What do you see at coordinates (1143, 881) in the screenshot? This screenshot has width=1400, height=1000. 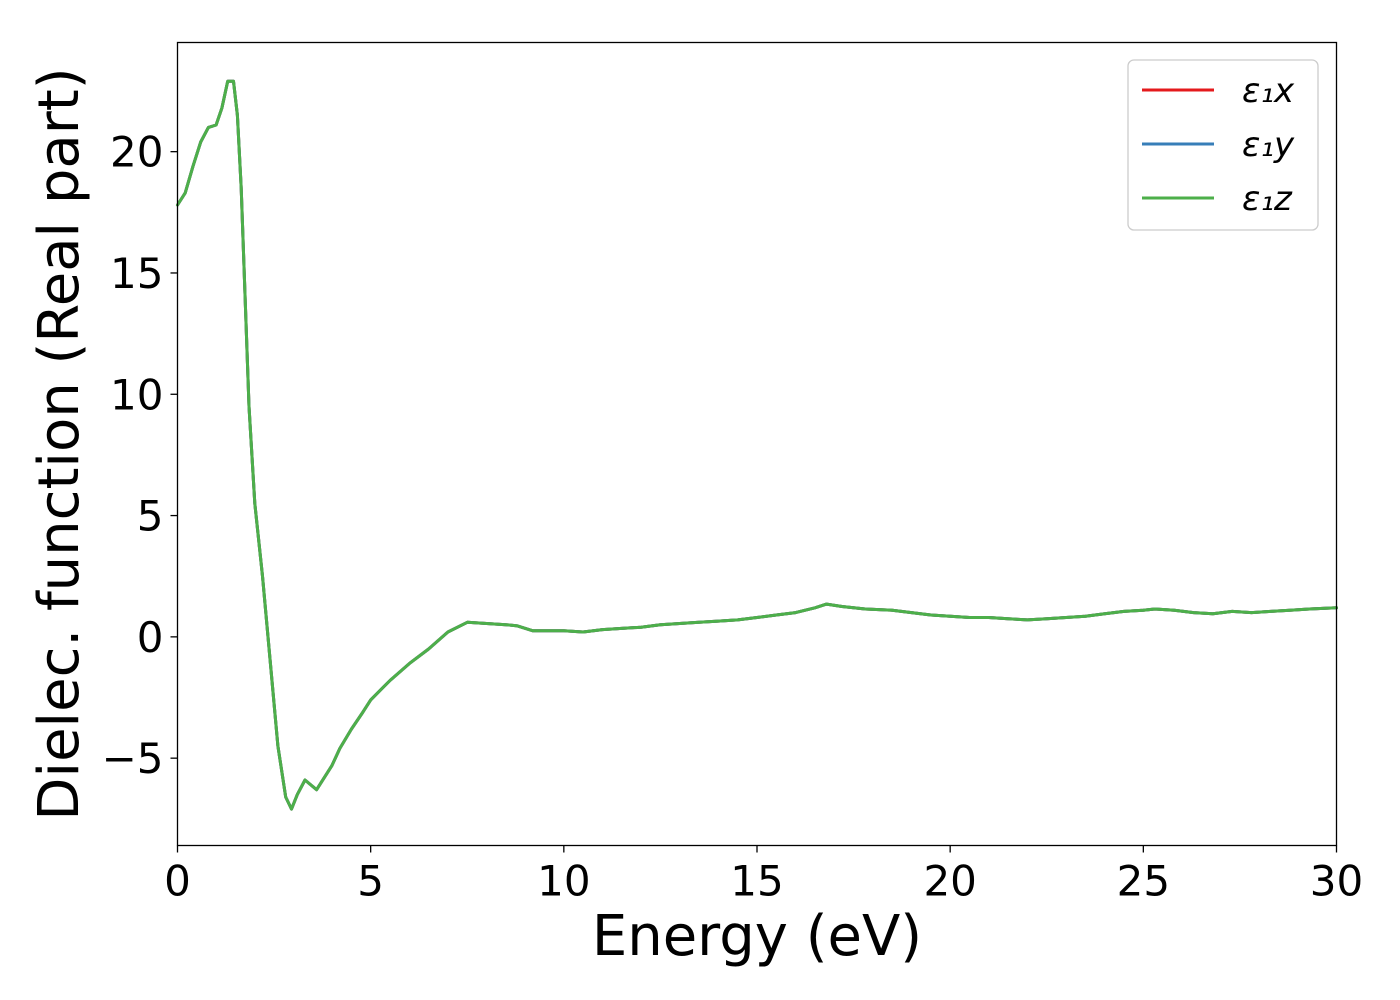 I see `x-tick-label: 25` at bounding box center [1143, 881].